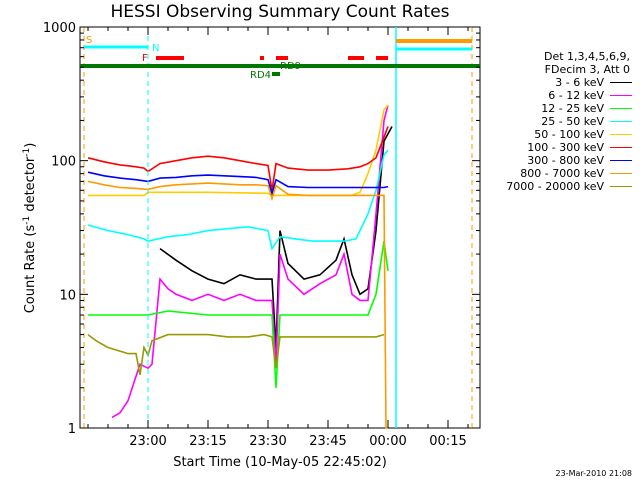 This screenshot has width=640, height=480. I want to click on y-tick-label: 1000, so click(59, 28).